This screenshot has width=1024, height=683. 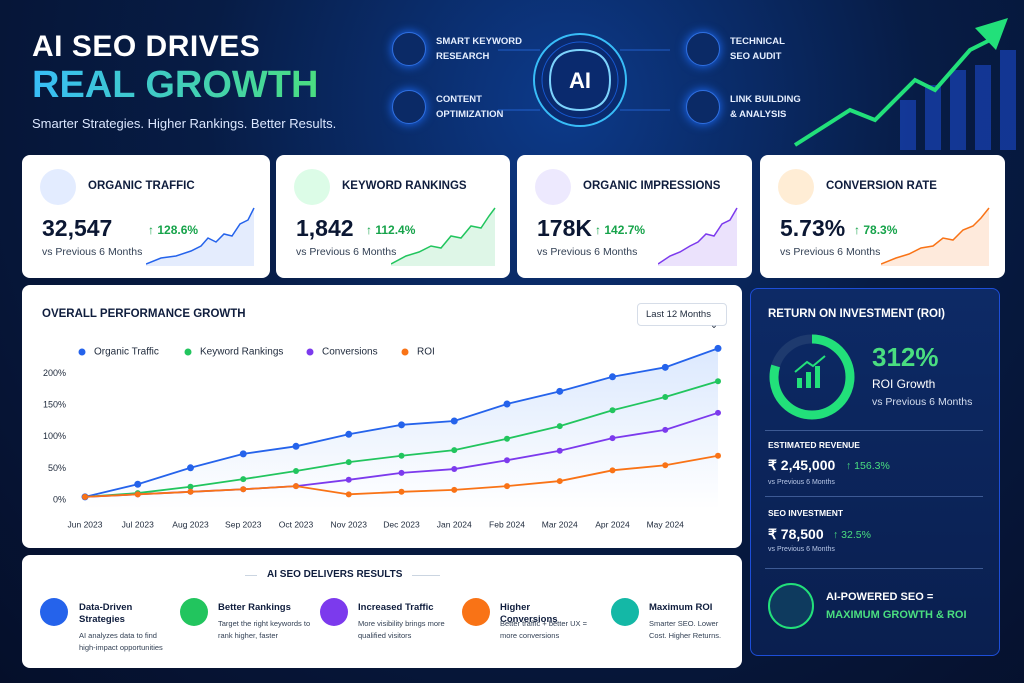 I want to click on kpi-change: ↑ 142.7%, so click(x=620, y=230).